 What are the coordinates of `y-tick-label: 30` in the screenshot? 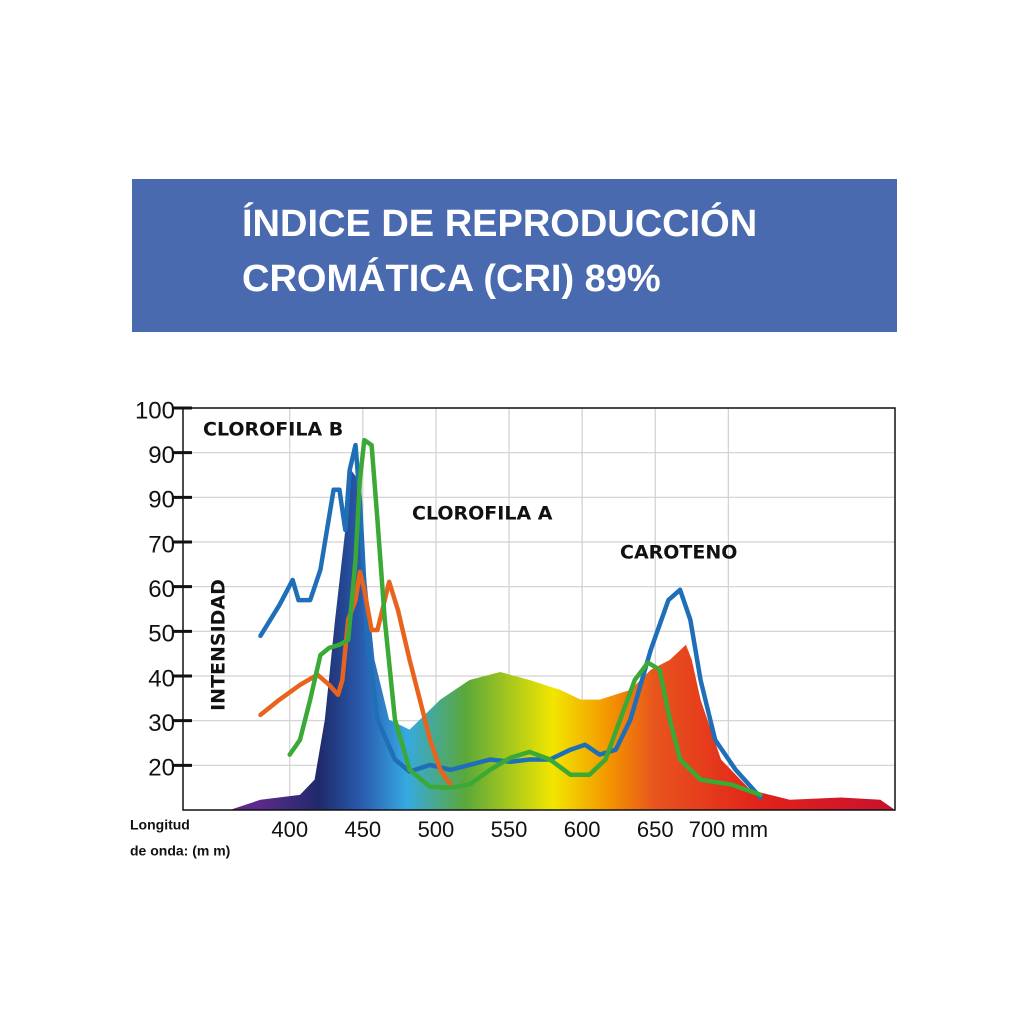 It's located at (161, 723).